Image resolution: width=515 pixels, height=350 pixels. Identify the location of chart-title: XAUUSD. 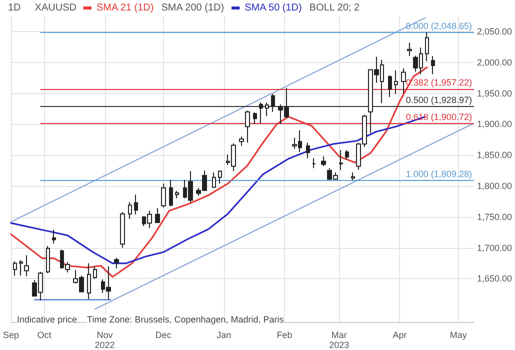
(55, 8).